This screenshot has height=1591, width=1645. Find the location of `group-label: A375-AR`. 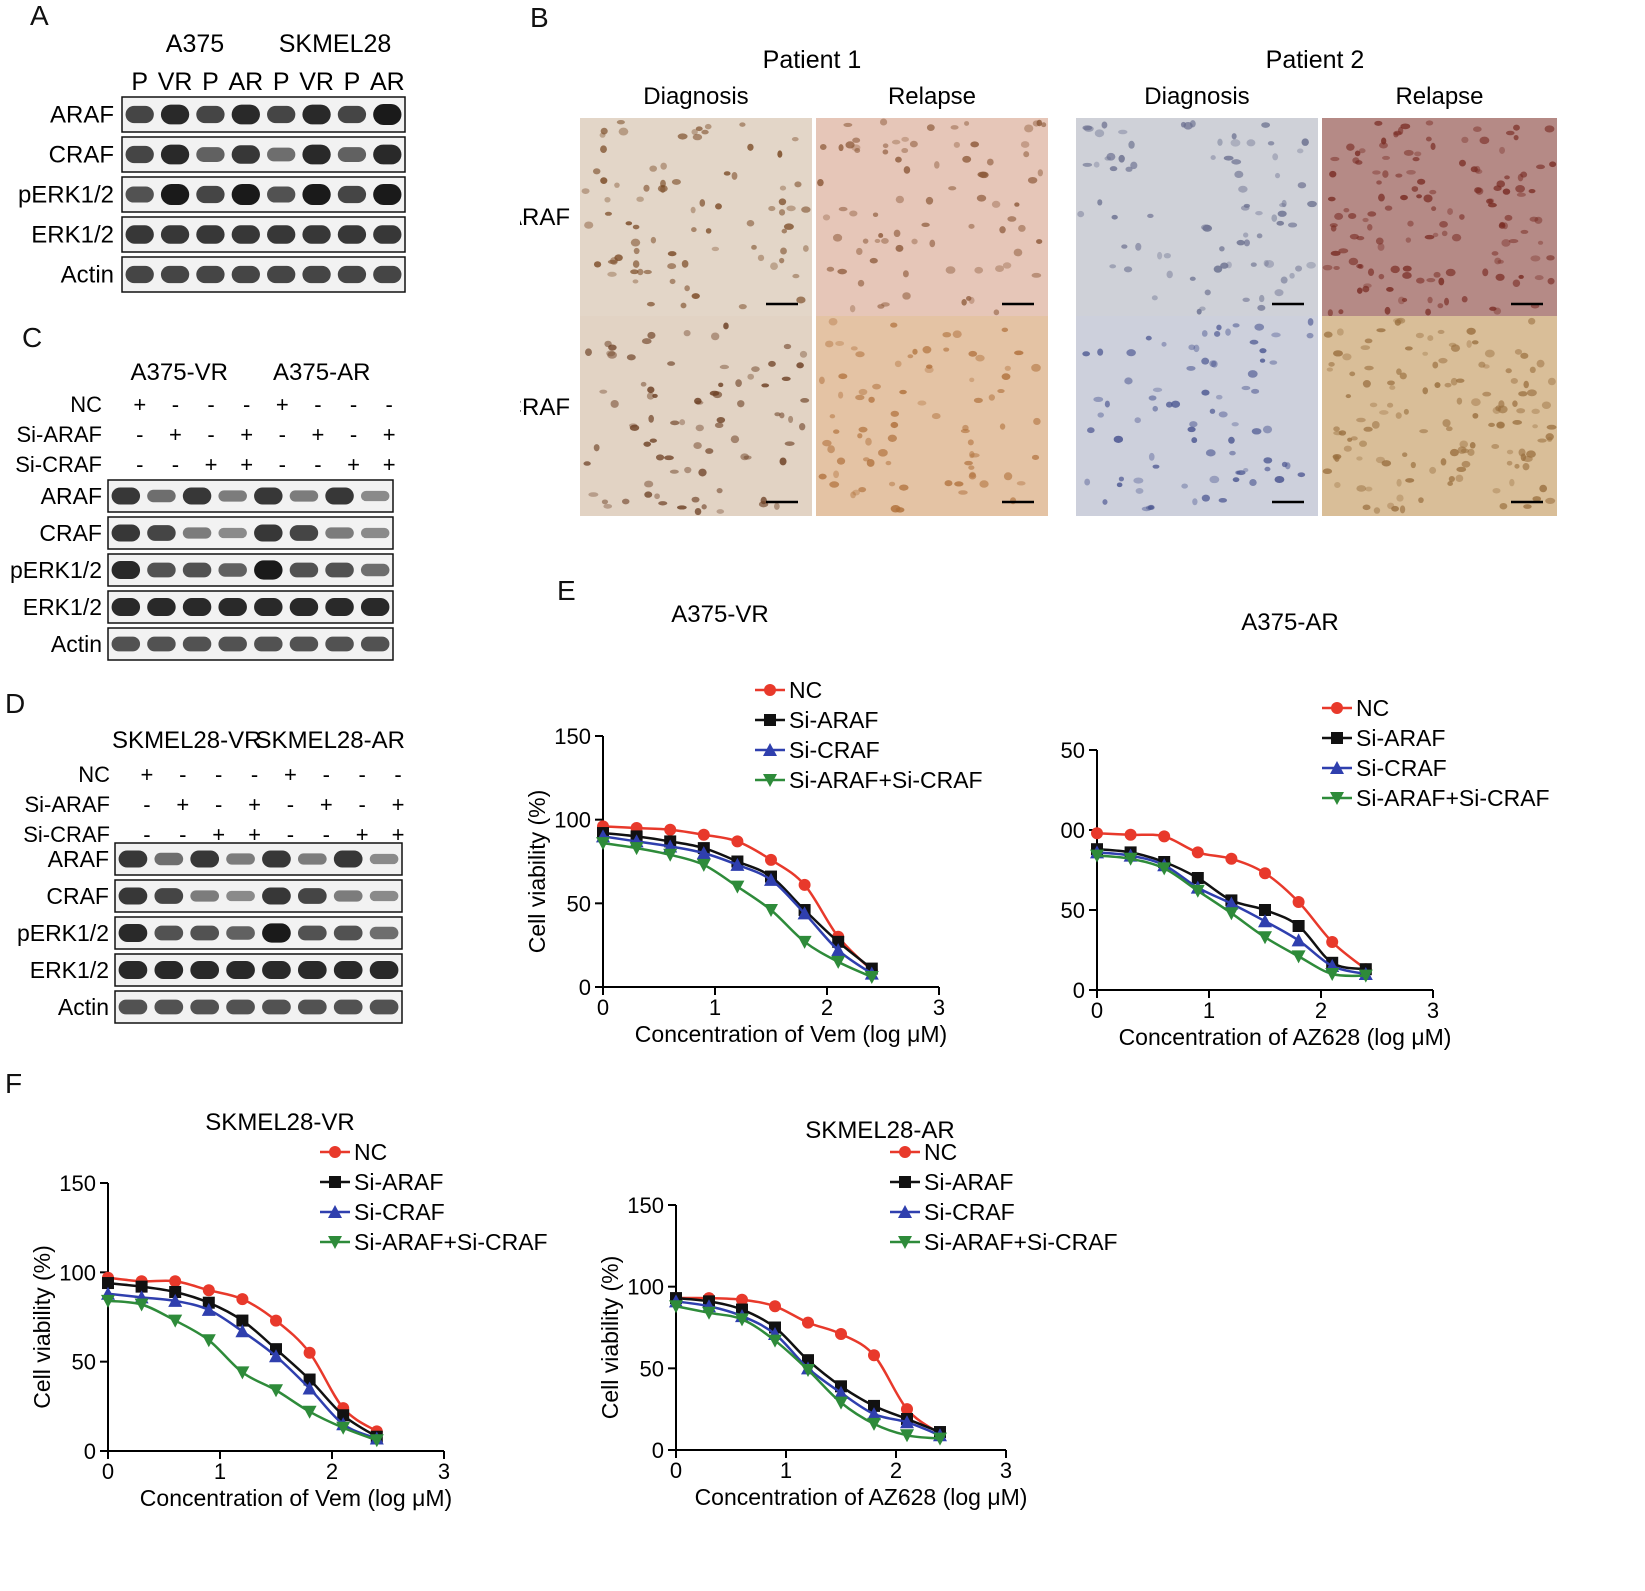

group-label: A375-AR is located at coordinates (321, 372).